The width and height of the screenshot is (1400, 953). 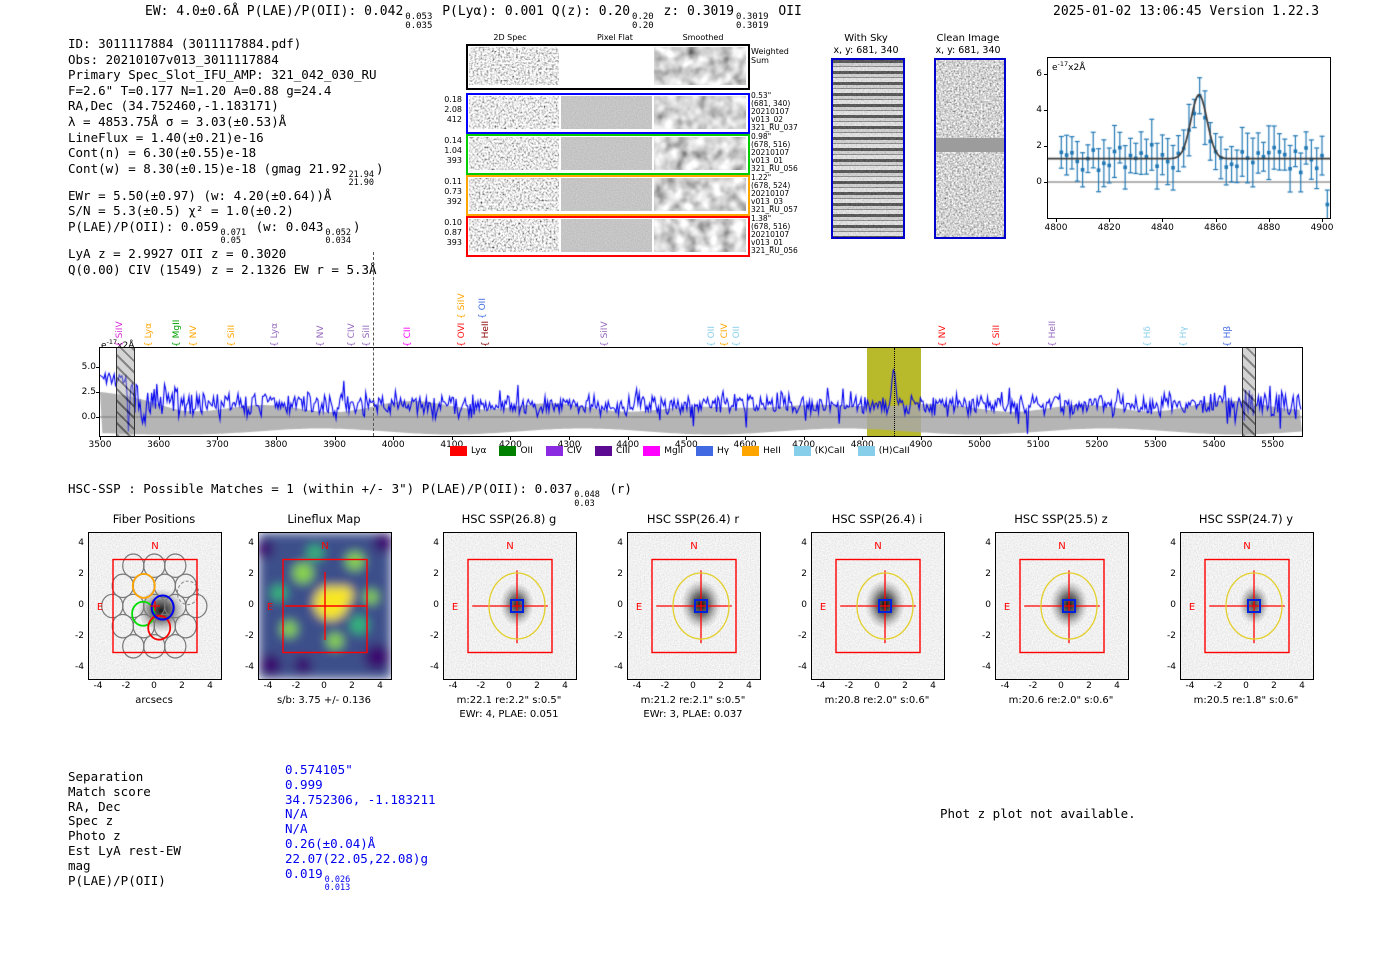 What do you see at coordinates (94, 806) in the screenshot?
I see `match-row-label: RA, Dec` at bounding box center [94, 806].